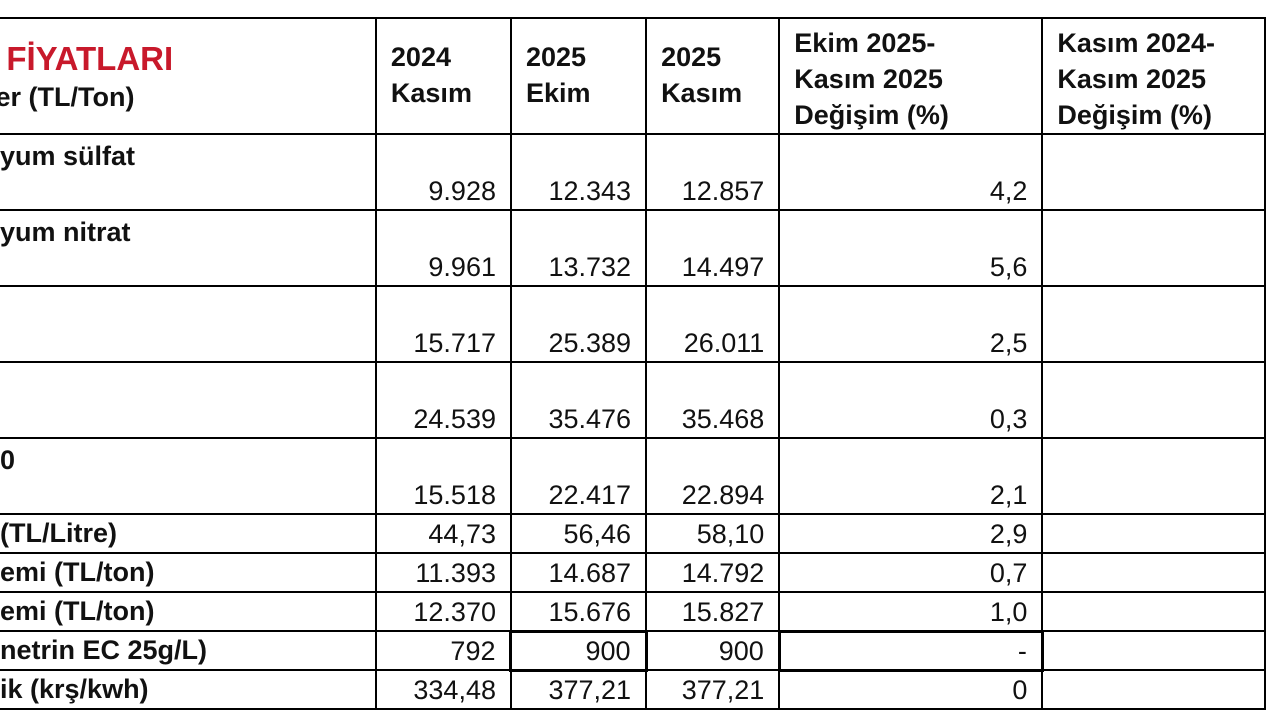 The width and height of the screenshot is (1280, 720). I want to click on cell-change-month: 0,7, so click(911, 572).